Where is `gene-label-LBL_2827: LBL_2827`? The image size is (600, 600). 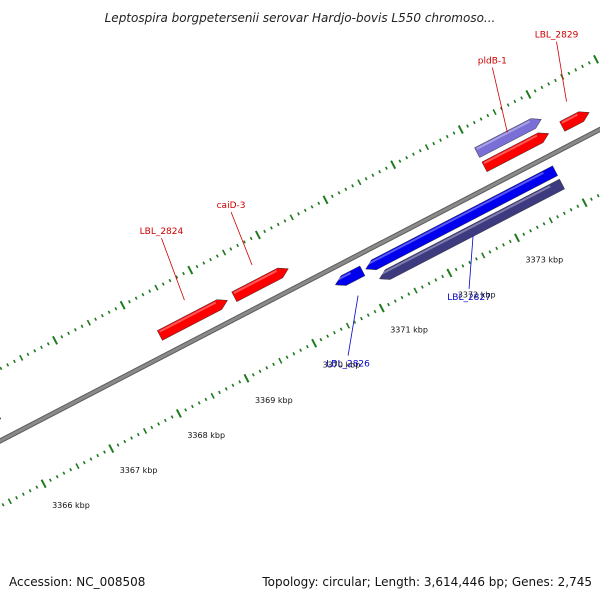 gene-label-LBL_2827: LBL_2827 is located at coordinates (469, 298).